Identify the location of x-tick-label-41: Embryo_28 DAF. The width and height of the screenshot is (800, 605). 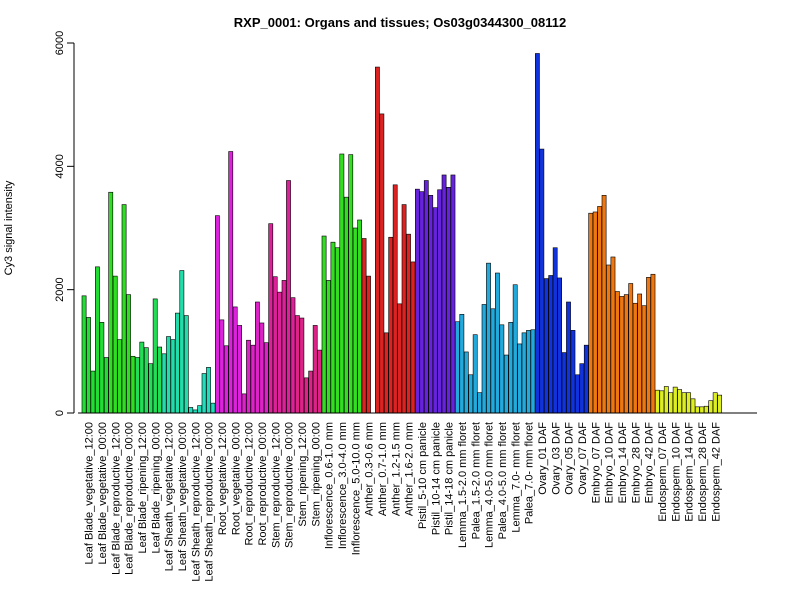
(636, 463).